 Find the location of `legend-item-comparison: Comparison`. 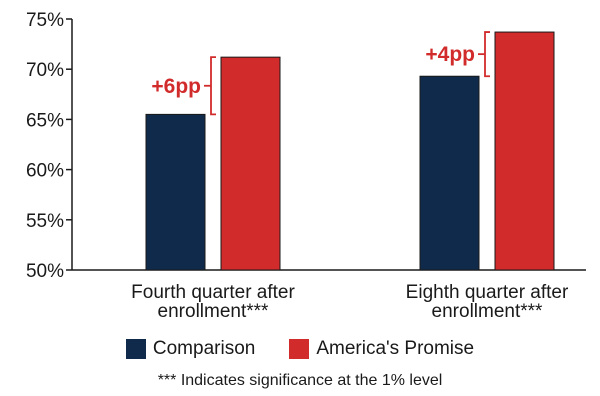

legend-item-comparison: Comparison is located at coordinates (190, 349).